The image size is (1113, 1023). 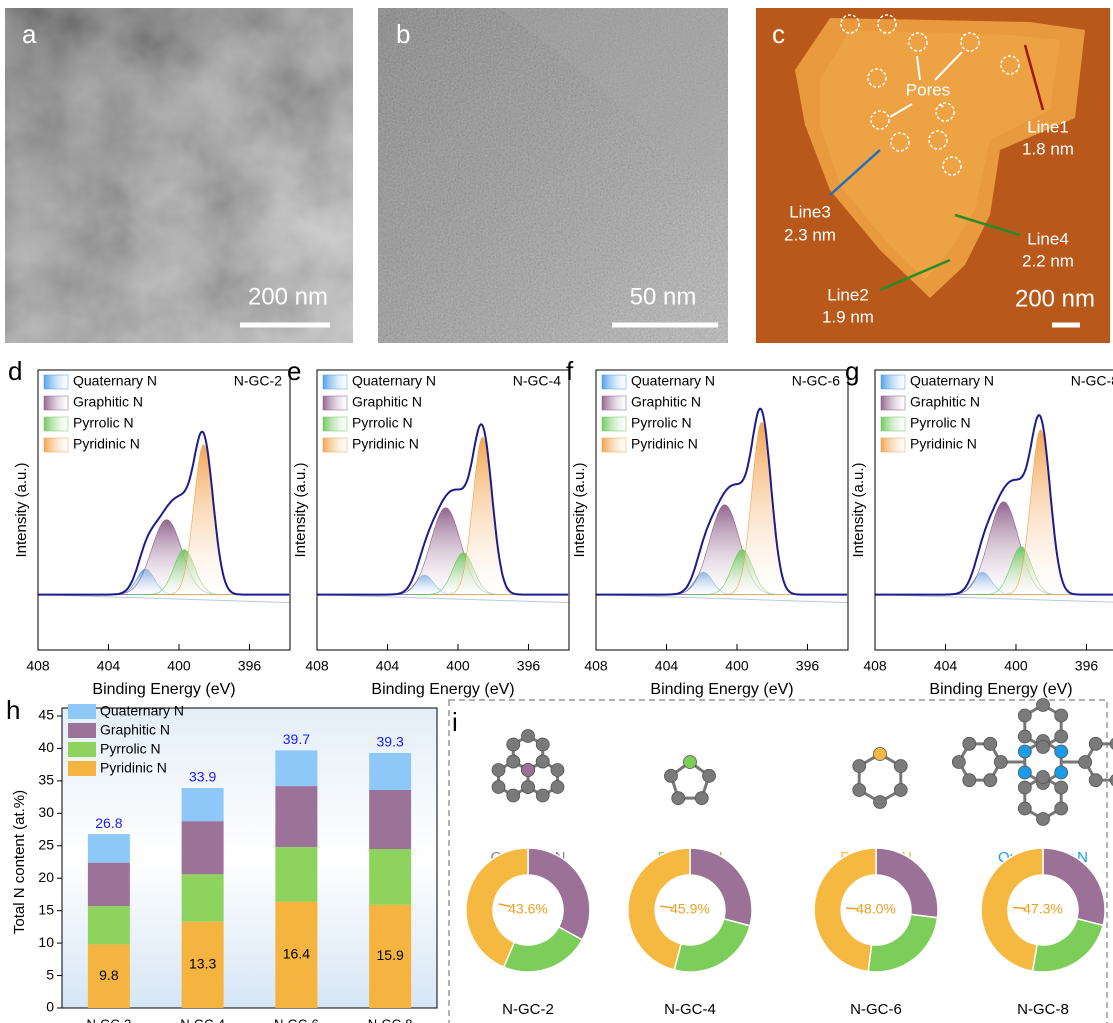 What do you see at coordinates (722, 599) in the screenshot?
I see `baseline` at bounding box center [722, 599].